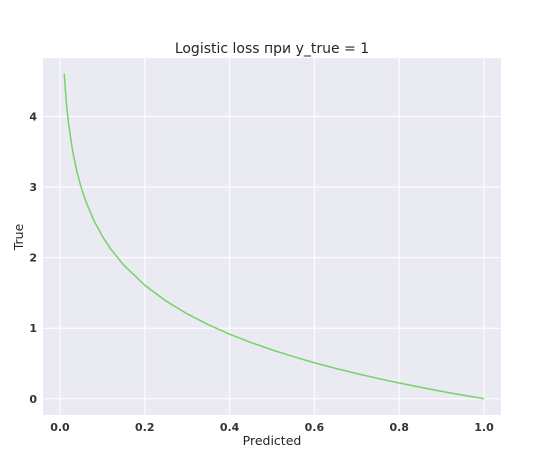 The height and width of the screenshot is (469, 556). What do you see at coordinates (315, 427) in the screenshot?
I see `x-tick-label: 0.6` at bounding box center [315, 427].